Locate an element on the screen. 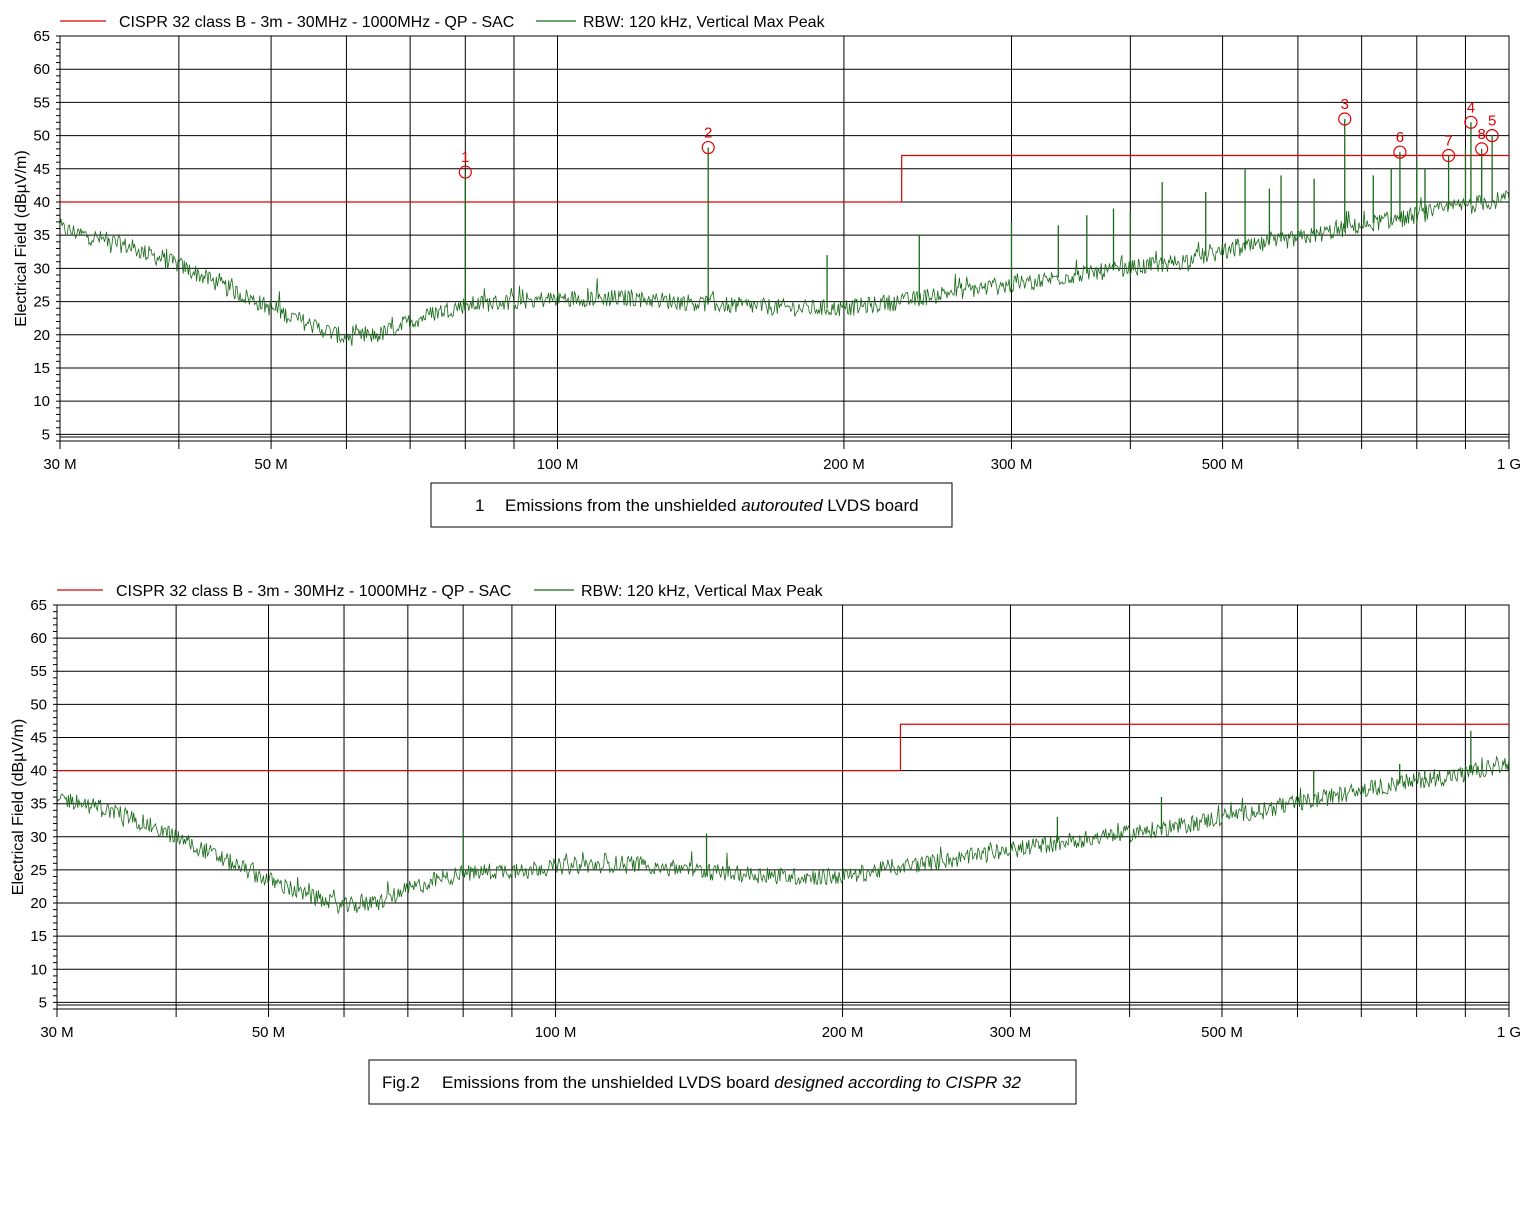 This screenshot has height=1226, width=1536. marker-label: 1 is located at coordinates (465, 157).